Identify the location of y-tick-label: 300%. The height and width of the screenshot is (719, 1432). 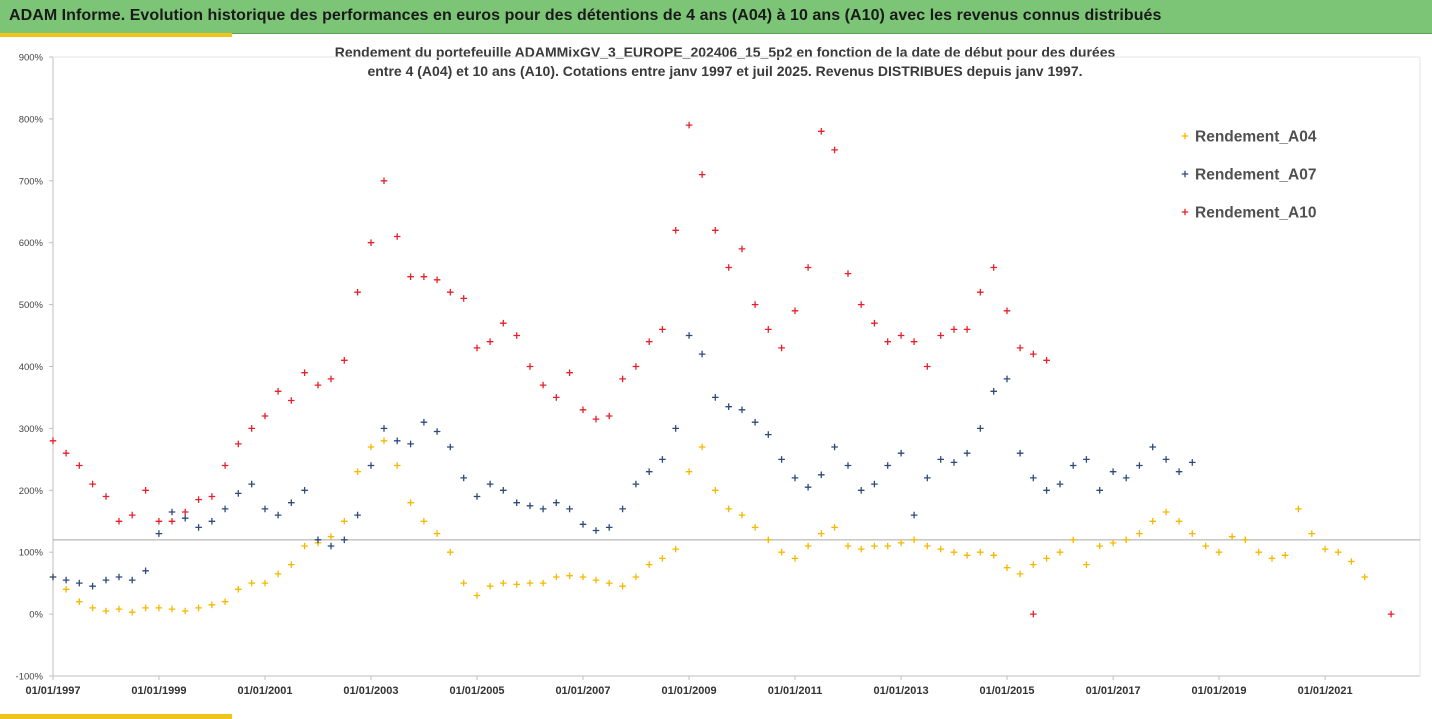
(31, 429).